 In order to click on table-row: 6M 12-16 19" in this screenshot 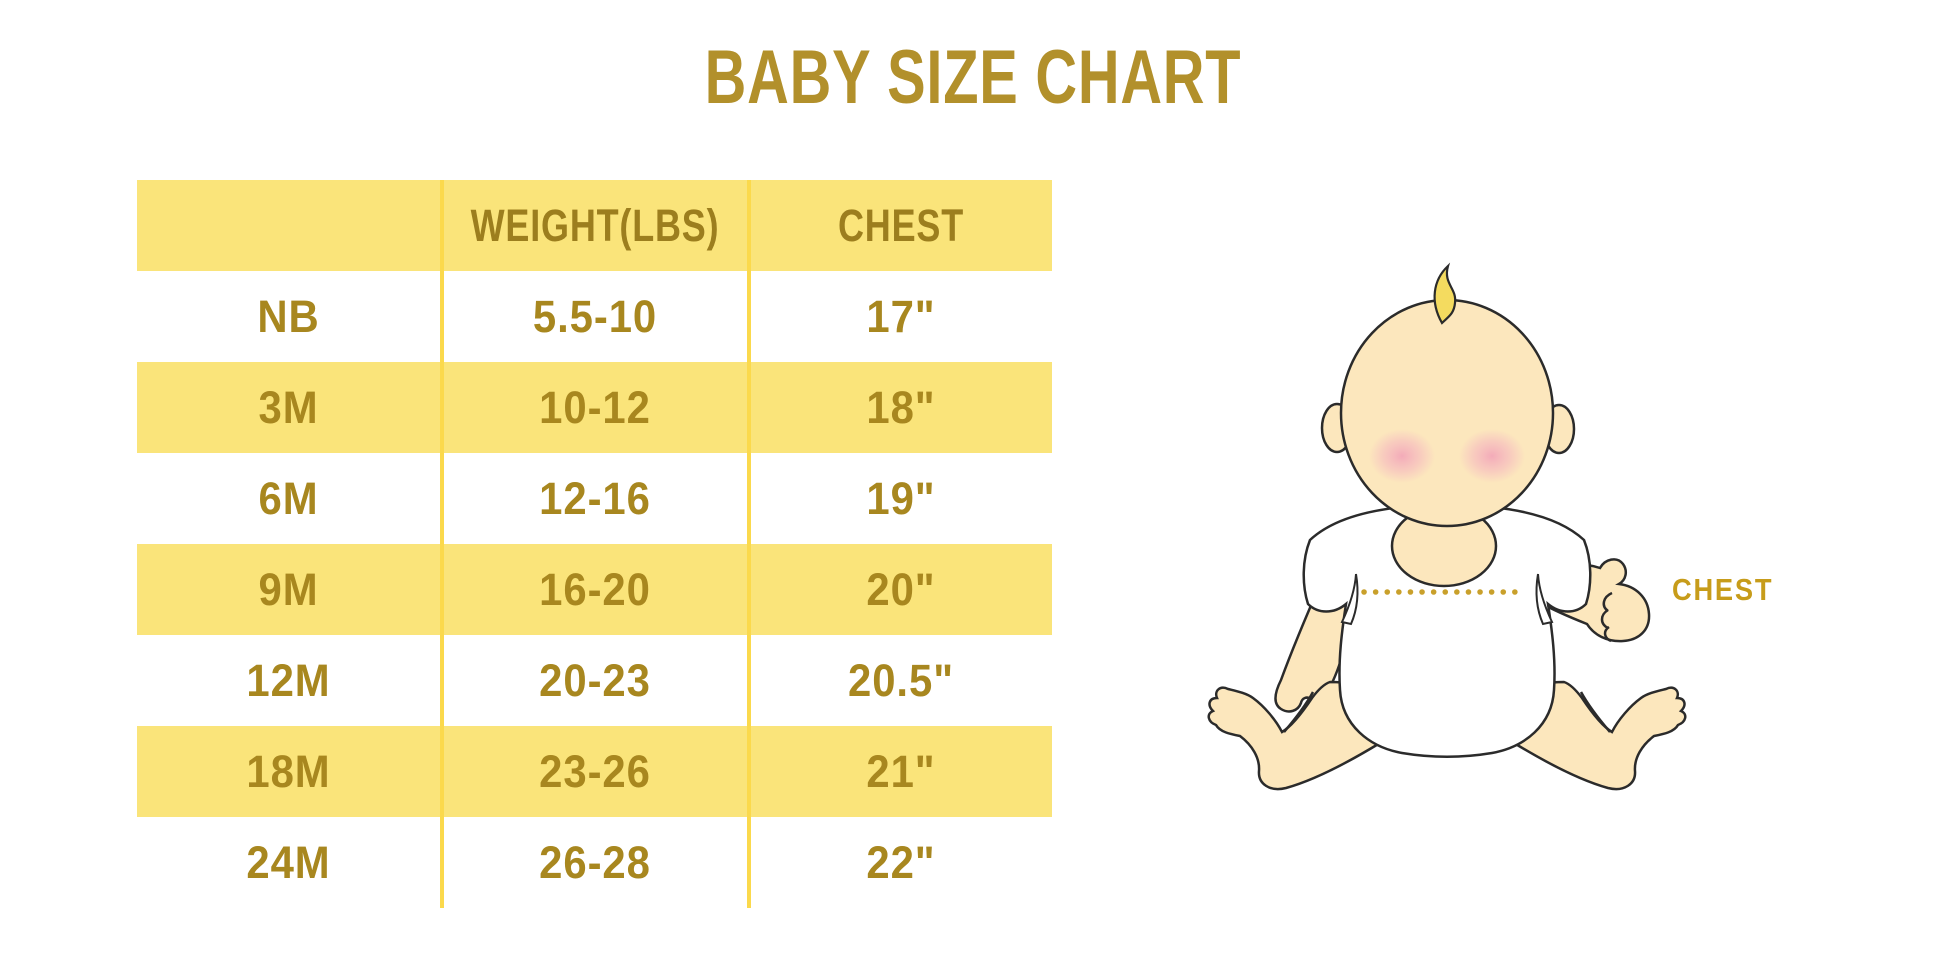, I will do `click(594, 498)`.